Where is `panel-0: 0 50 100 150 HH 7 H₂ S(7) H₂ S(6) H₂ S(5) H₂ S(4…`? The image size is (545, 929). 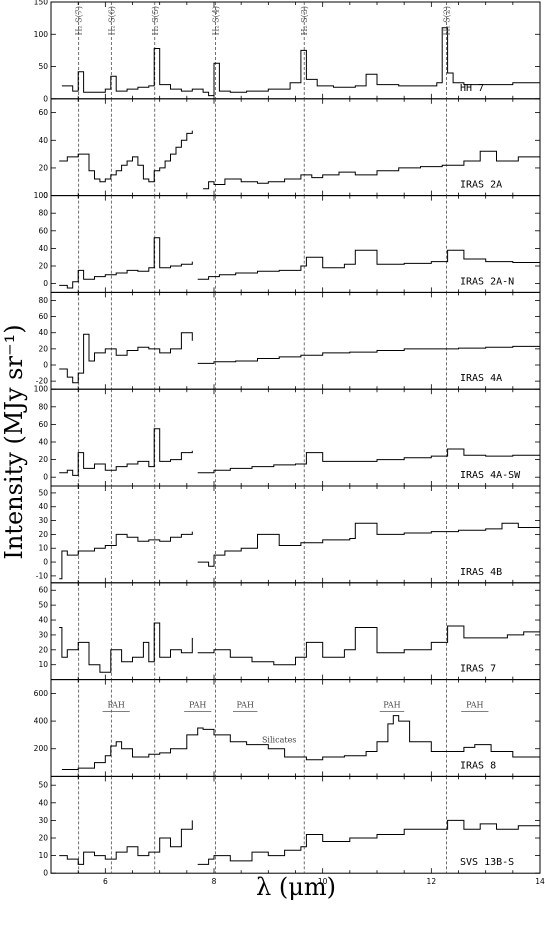 panel-0: 0 50 100 150 HH 7 H₂ S(7) H₂ S(6) H₂ S(5) H₂ S(4… is located at coordinates (287, 51).